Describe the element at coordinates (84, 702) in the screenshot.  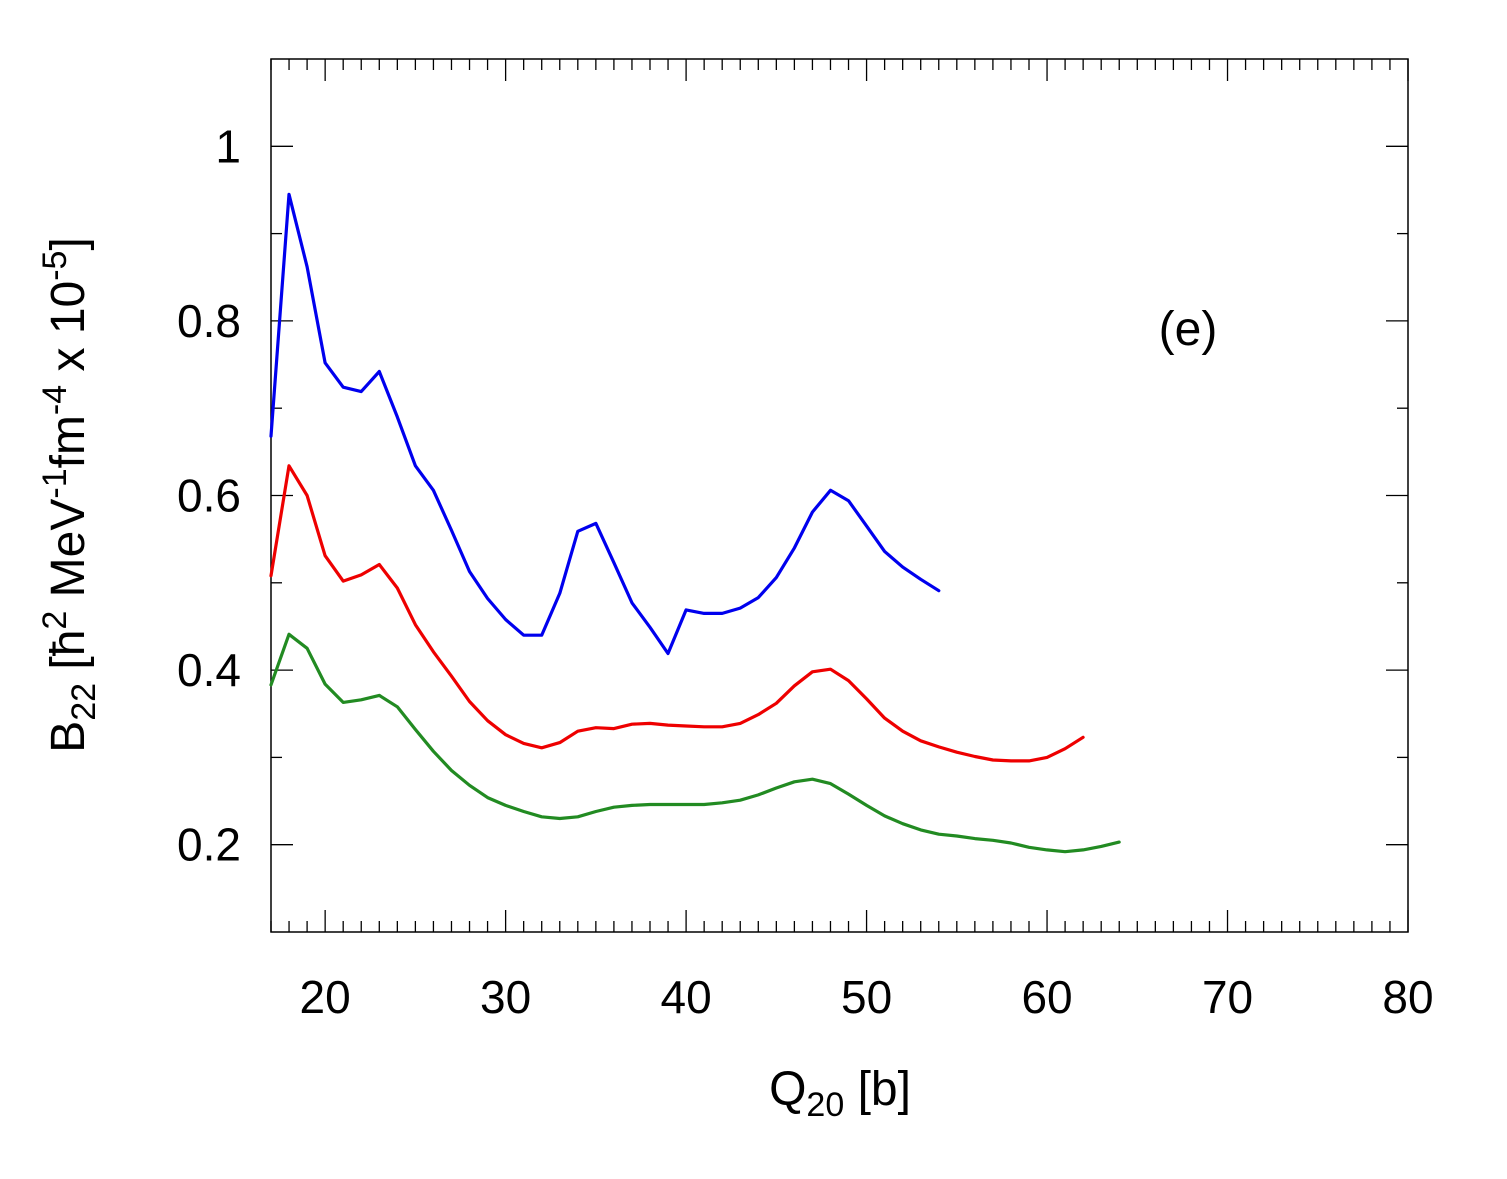
I see `y-axis-title-part: 22` at that location.